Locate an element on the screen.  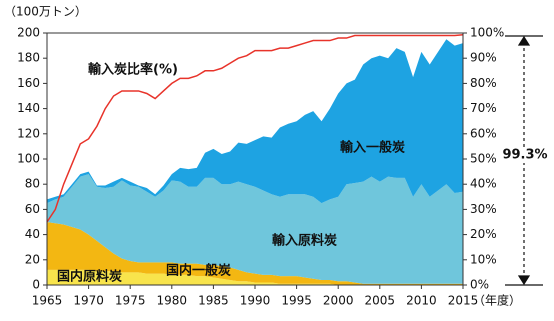
annotation-bg is located at coordinates (525, 155).